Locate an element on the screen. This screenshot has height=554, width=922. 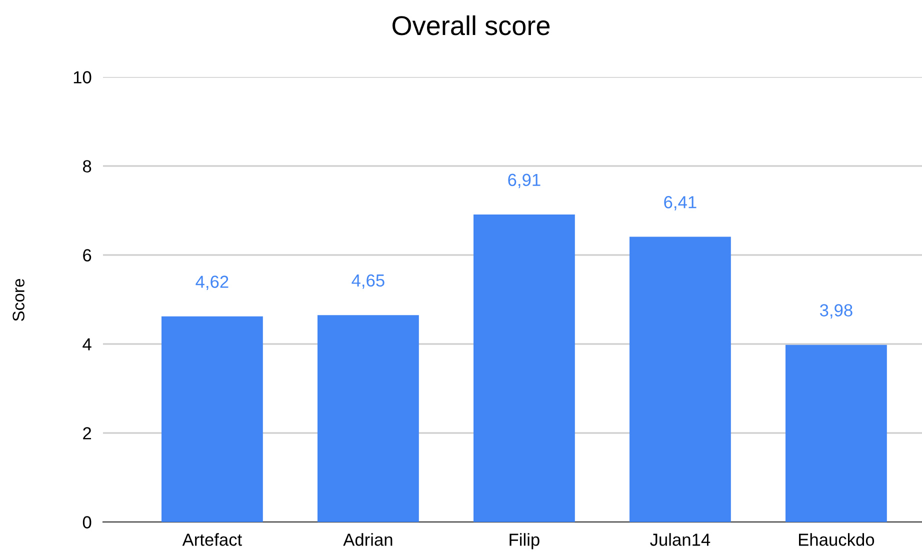
y-tick-label: 8 is located at coordinates (87, 166).